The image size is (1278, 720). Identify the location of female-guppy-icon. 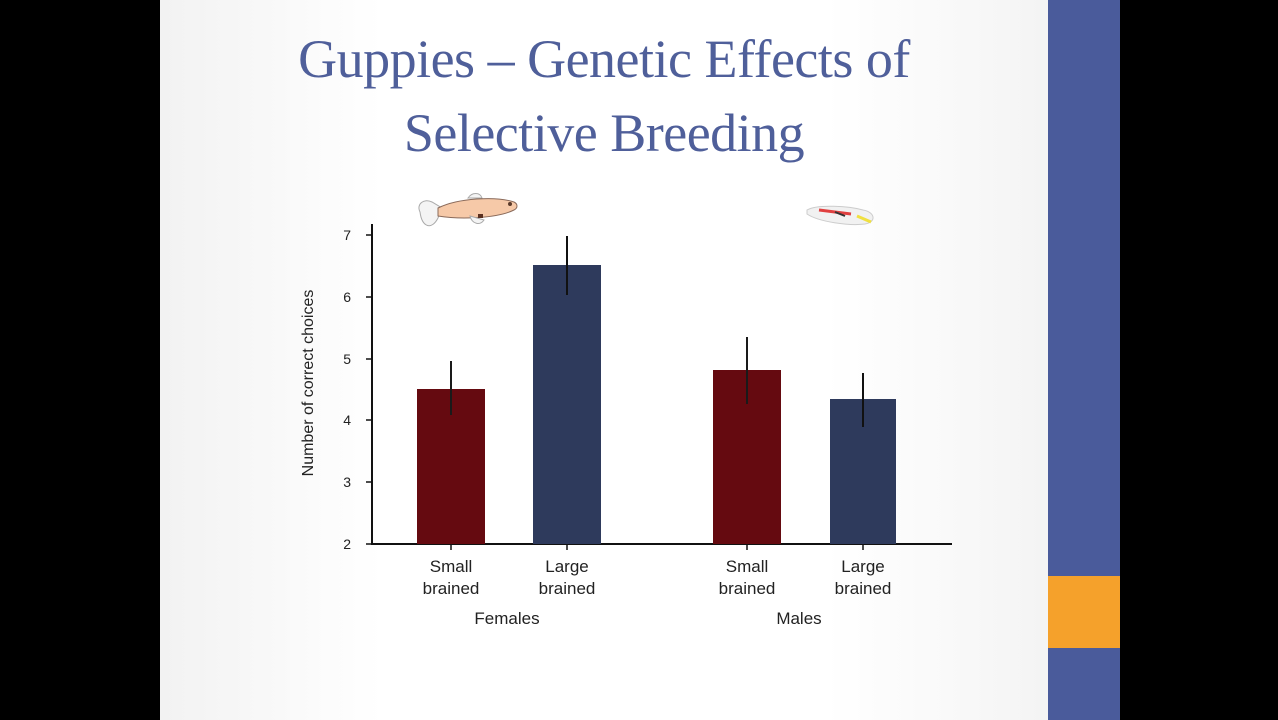
(468, 210).